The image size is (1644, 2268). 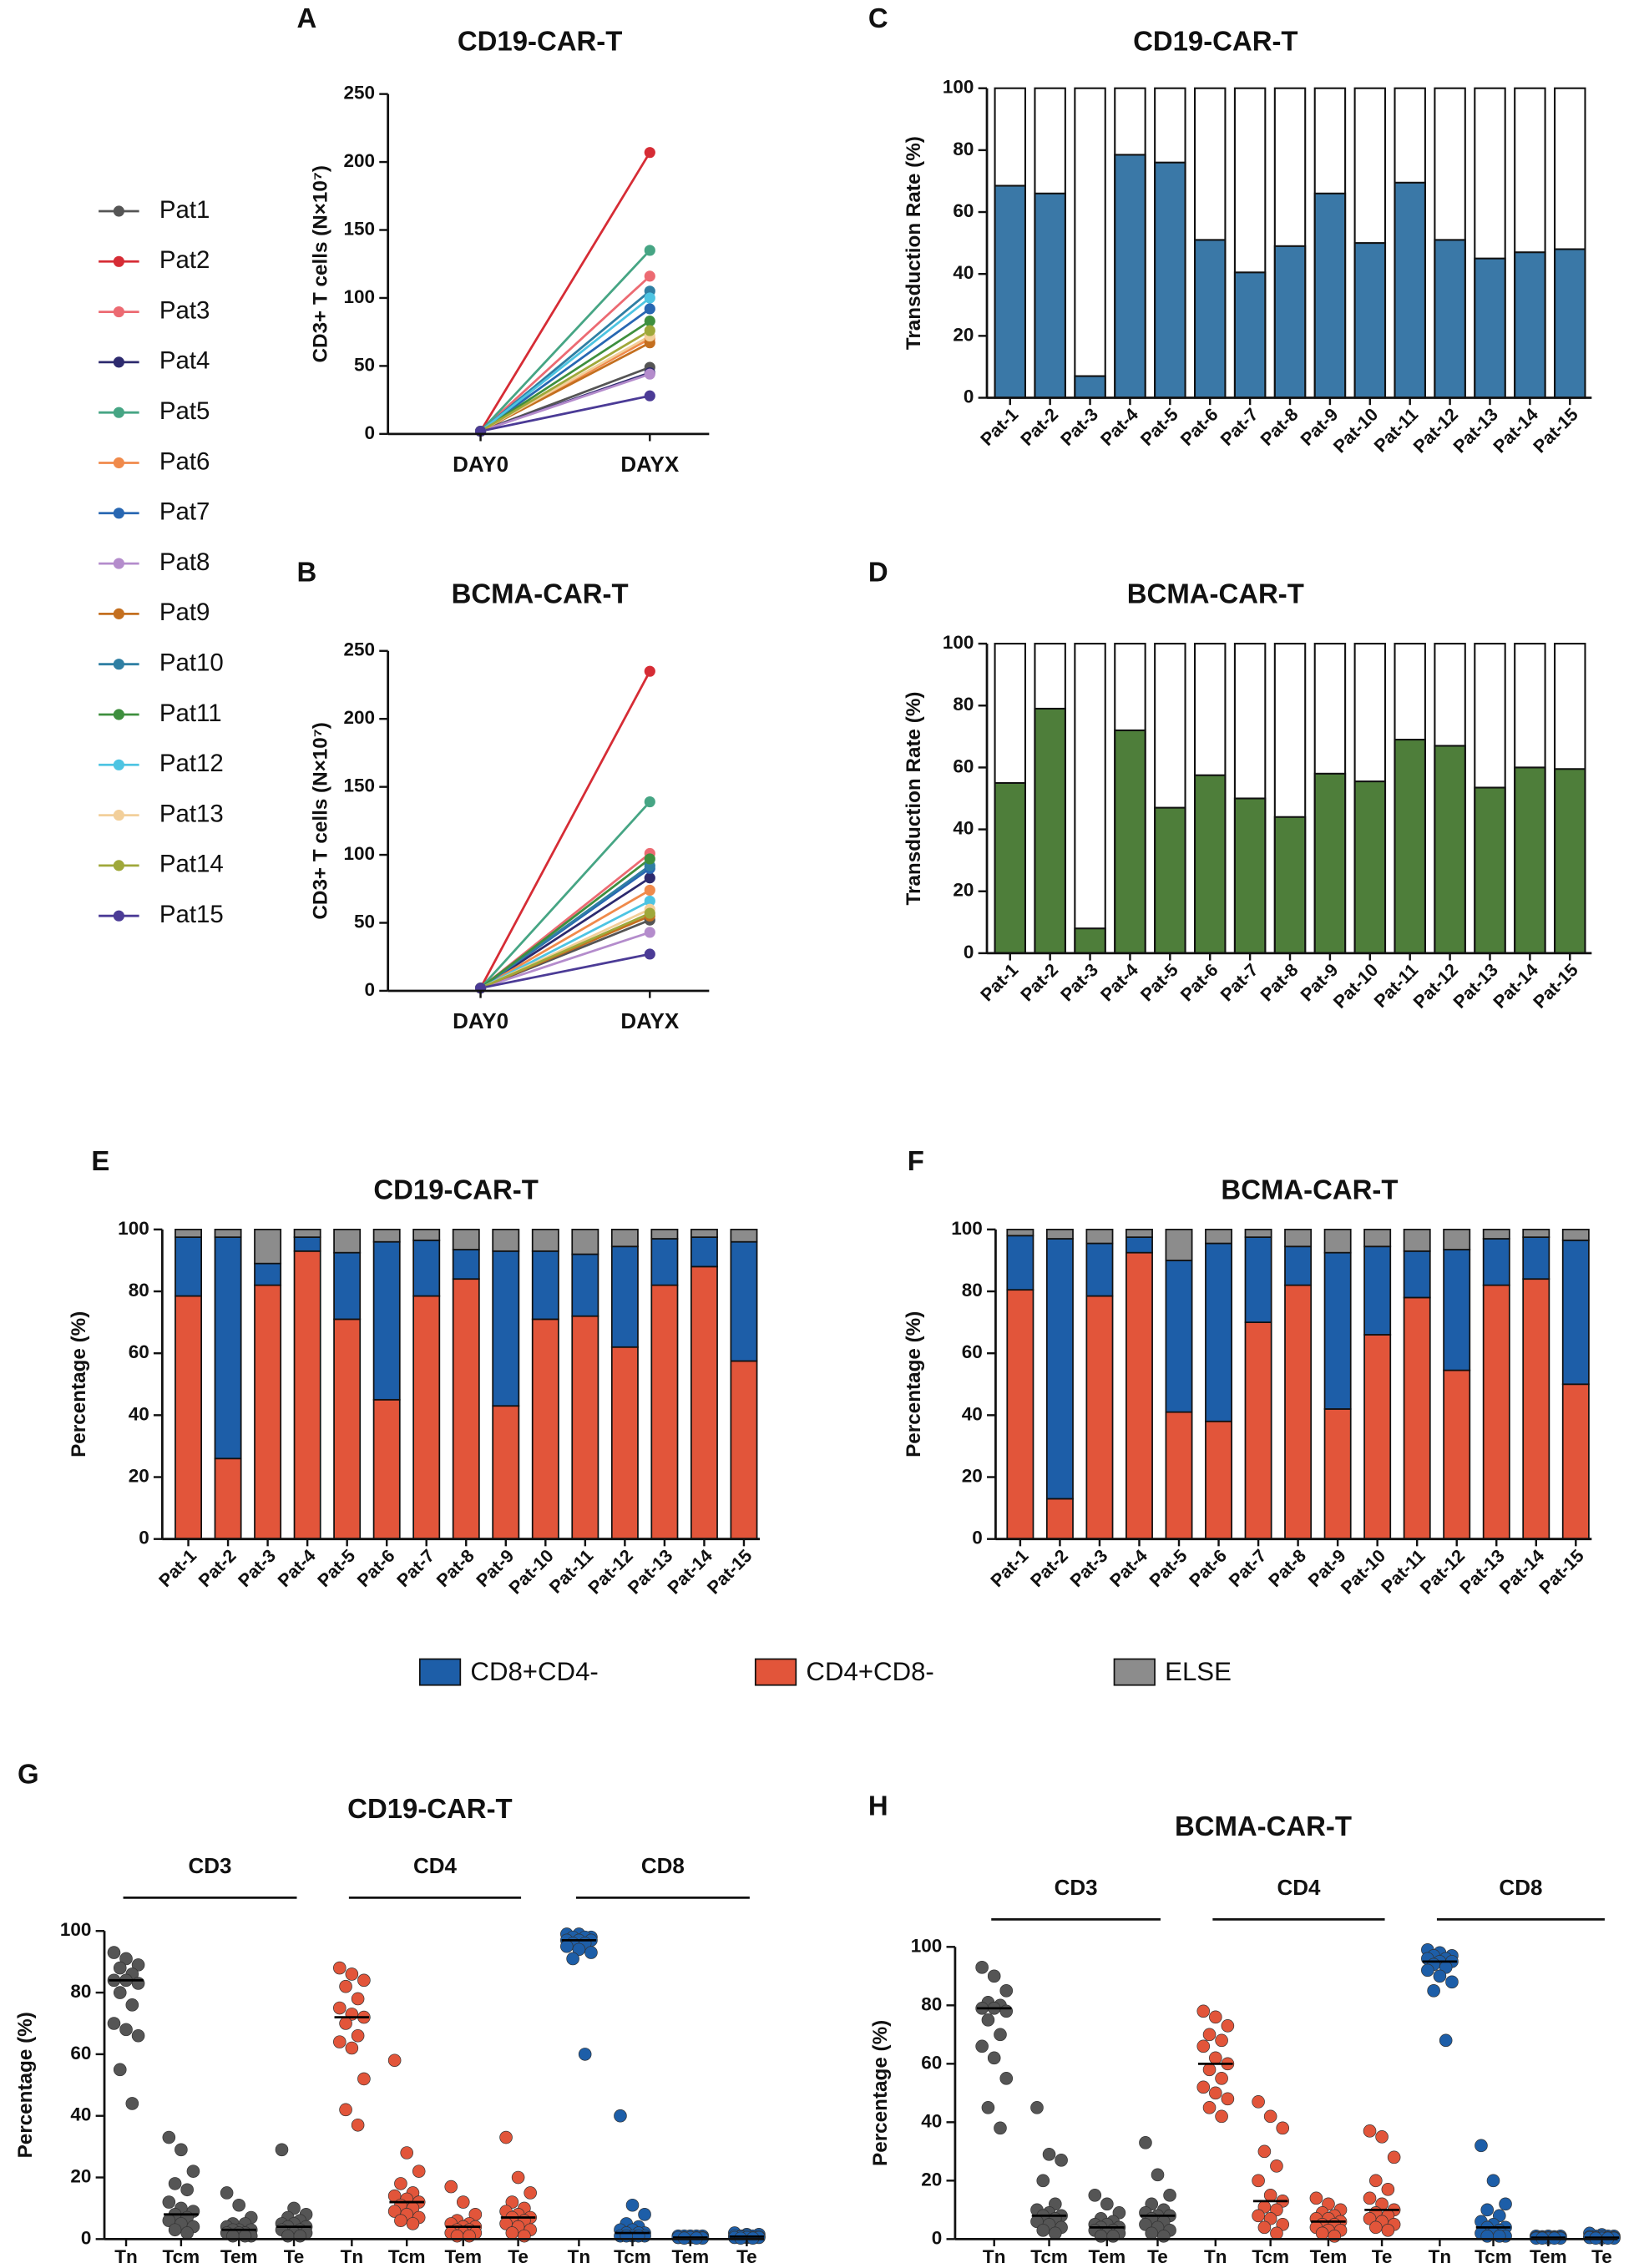 I want to click on legend-label: Pat4, so click(x=184, y=361).